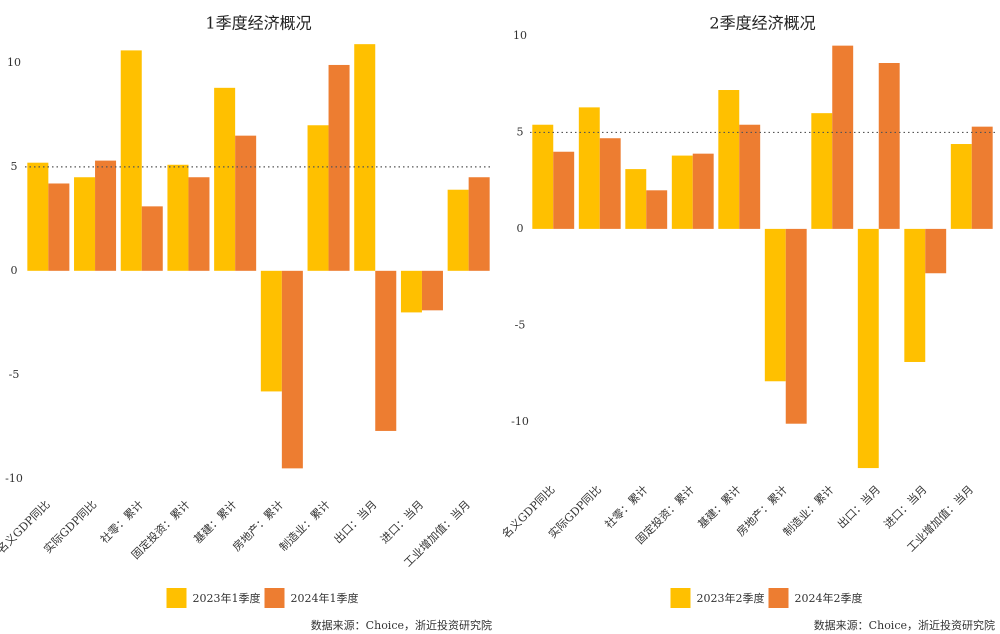 This screenshot has width=1000, height=634. What do you see at coordinates (258, 23) in the screenshot?
I see `chart-title: 1季度经济概况` at bounding box center [258, 23].